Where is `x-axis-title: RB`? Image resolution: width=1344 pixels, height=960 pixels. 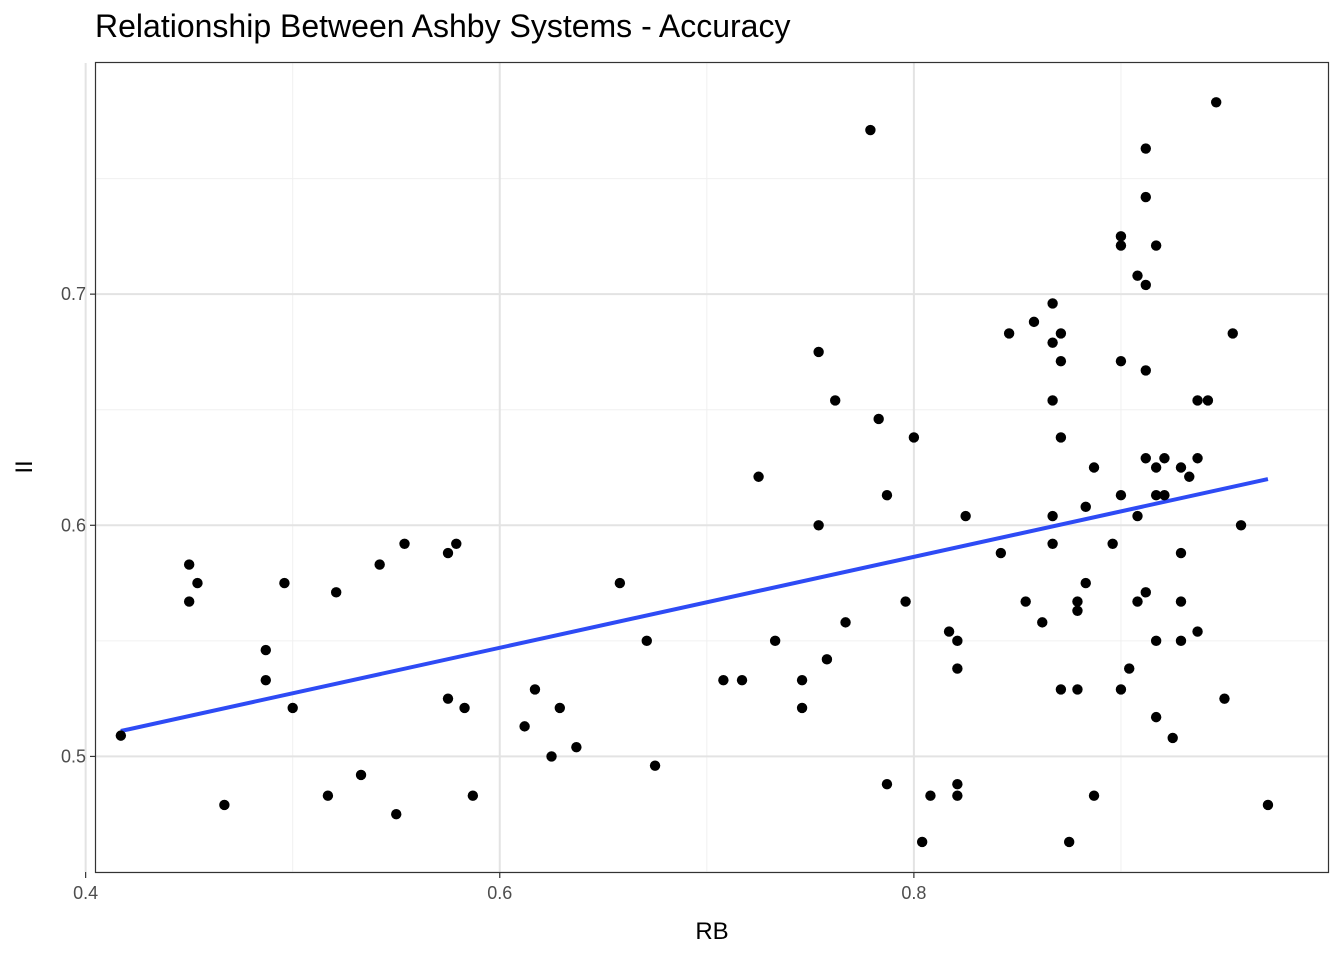
x-axis-title: RB is located at coordinates (711, 931).